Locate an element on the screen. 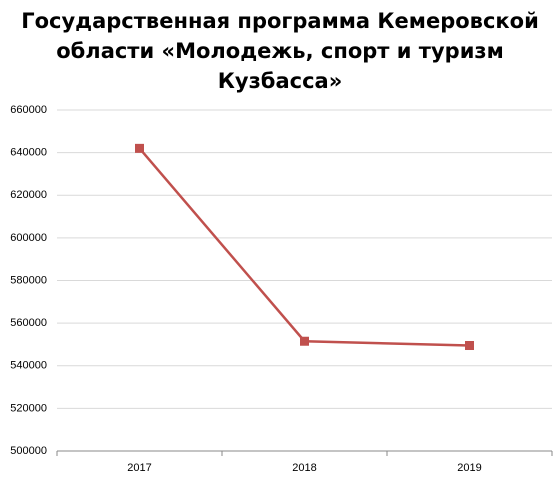 The height and width of the screenshot is (482, 556). chart-title: Кузбасса» is located at coordinates (280, 81).